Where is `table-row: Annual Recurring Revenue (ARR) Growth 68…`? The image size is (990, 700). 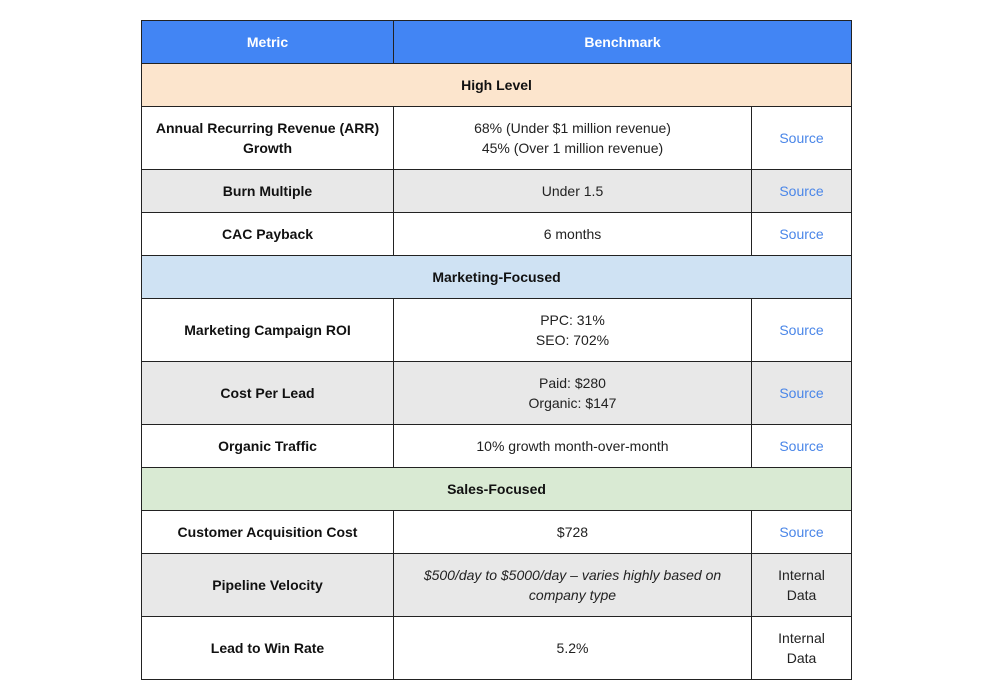
table-row: Annual Recurring Revenue (ARR) Growth 68… is located at coordinates (497, 138).